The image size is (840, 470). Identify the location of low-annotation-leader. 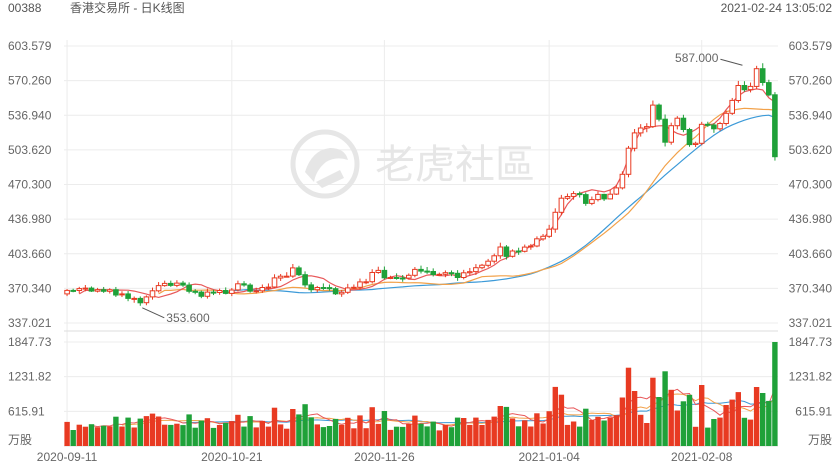
(153, 313).